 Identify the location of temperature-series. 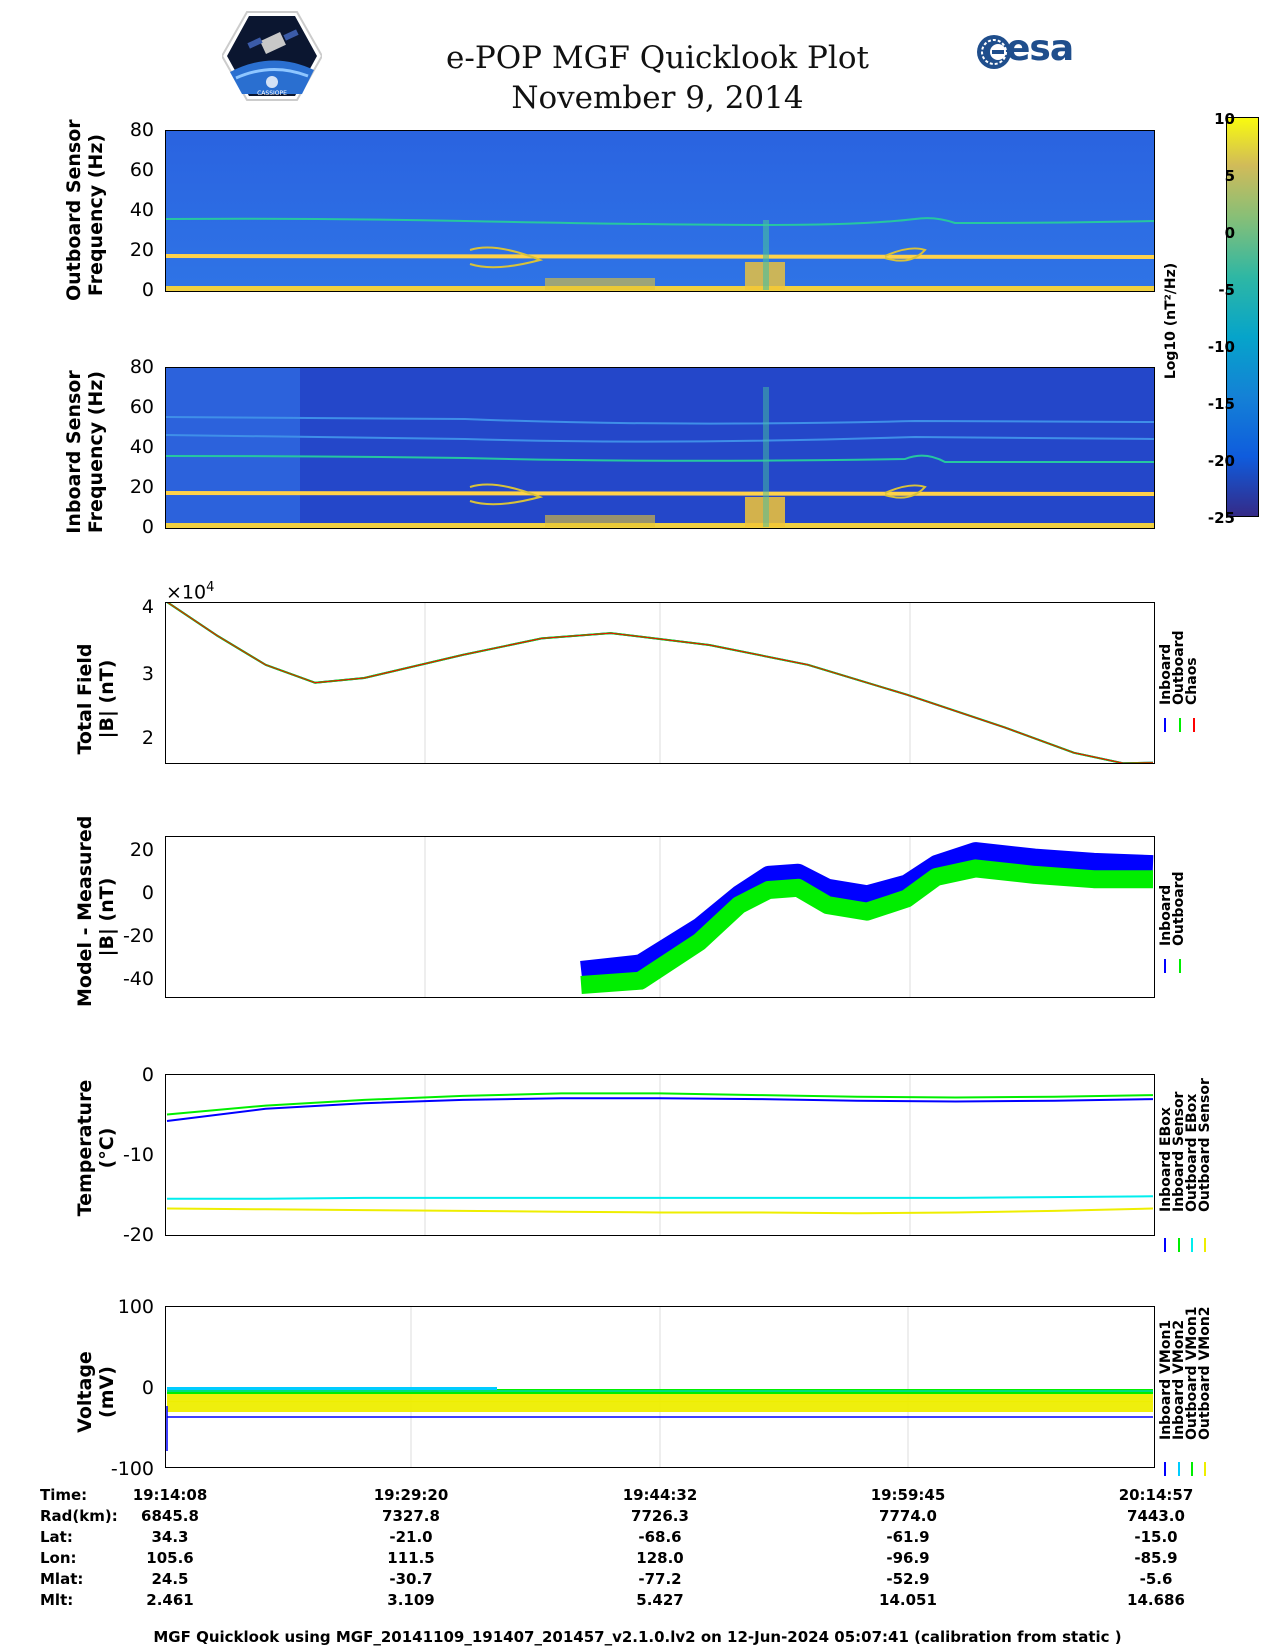
(660, 1153).